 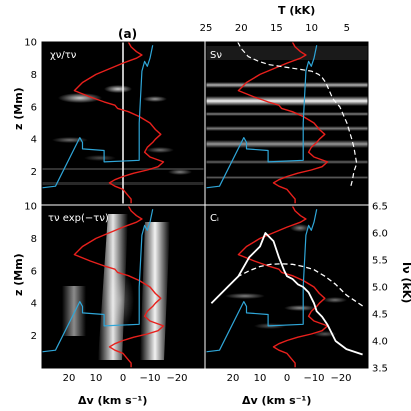 I want to click on i-tick-label: 4.0, so click(x=380, y=342).